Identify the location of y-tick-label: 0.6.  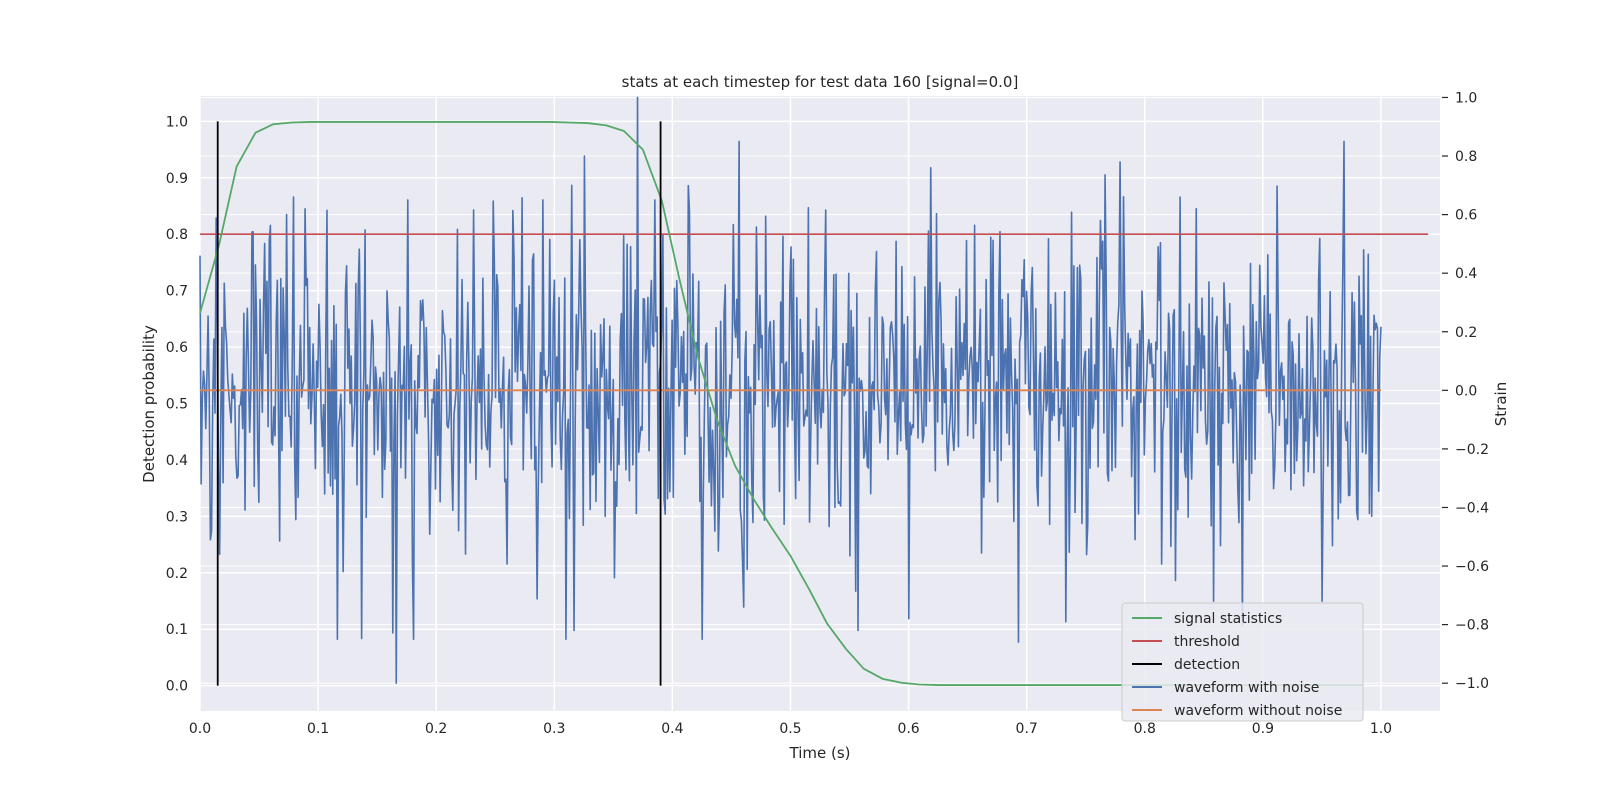
(177, 348).